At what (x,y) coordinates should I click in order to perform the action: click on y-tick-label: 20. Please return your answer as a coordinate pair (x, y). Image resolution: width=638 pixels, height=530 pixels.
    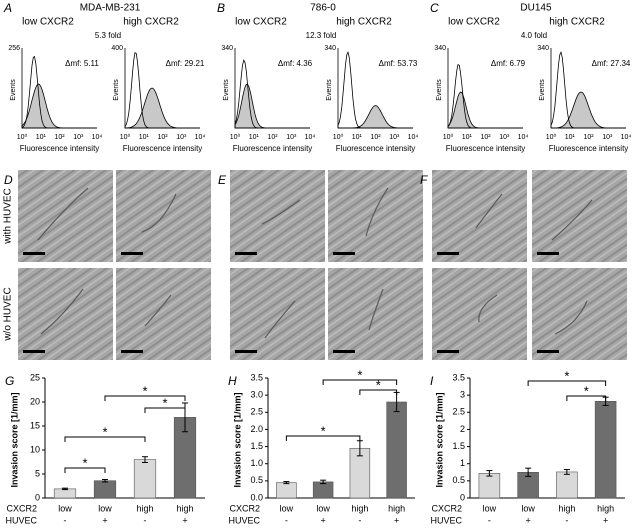
    Looking at the image, I should click on (35, 401).